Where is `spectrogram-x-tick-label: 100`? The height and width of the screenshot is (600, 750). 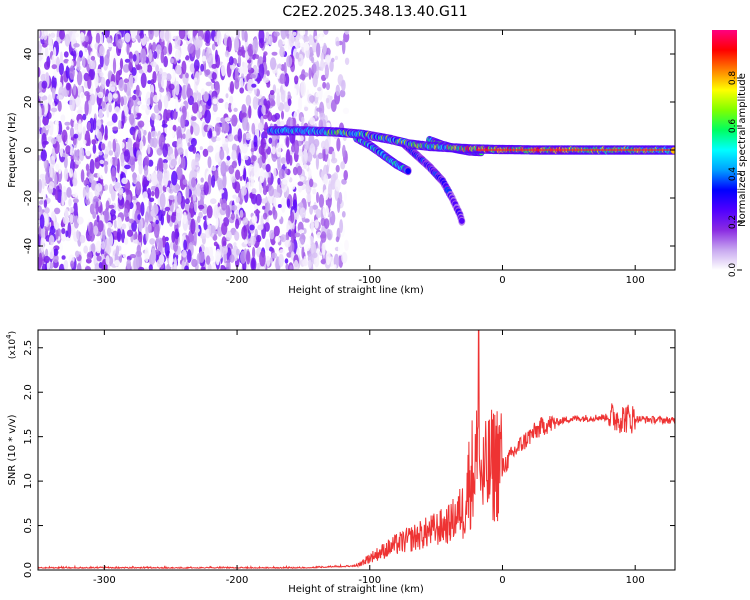
spectrogram-x-tick-label: 100 is located at coordinates (635, 280).